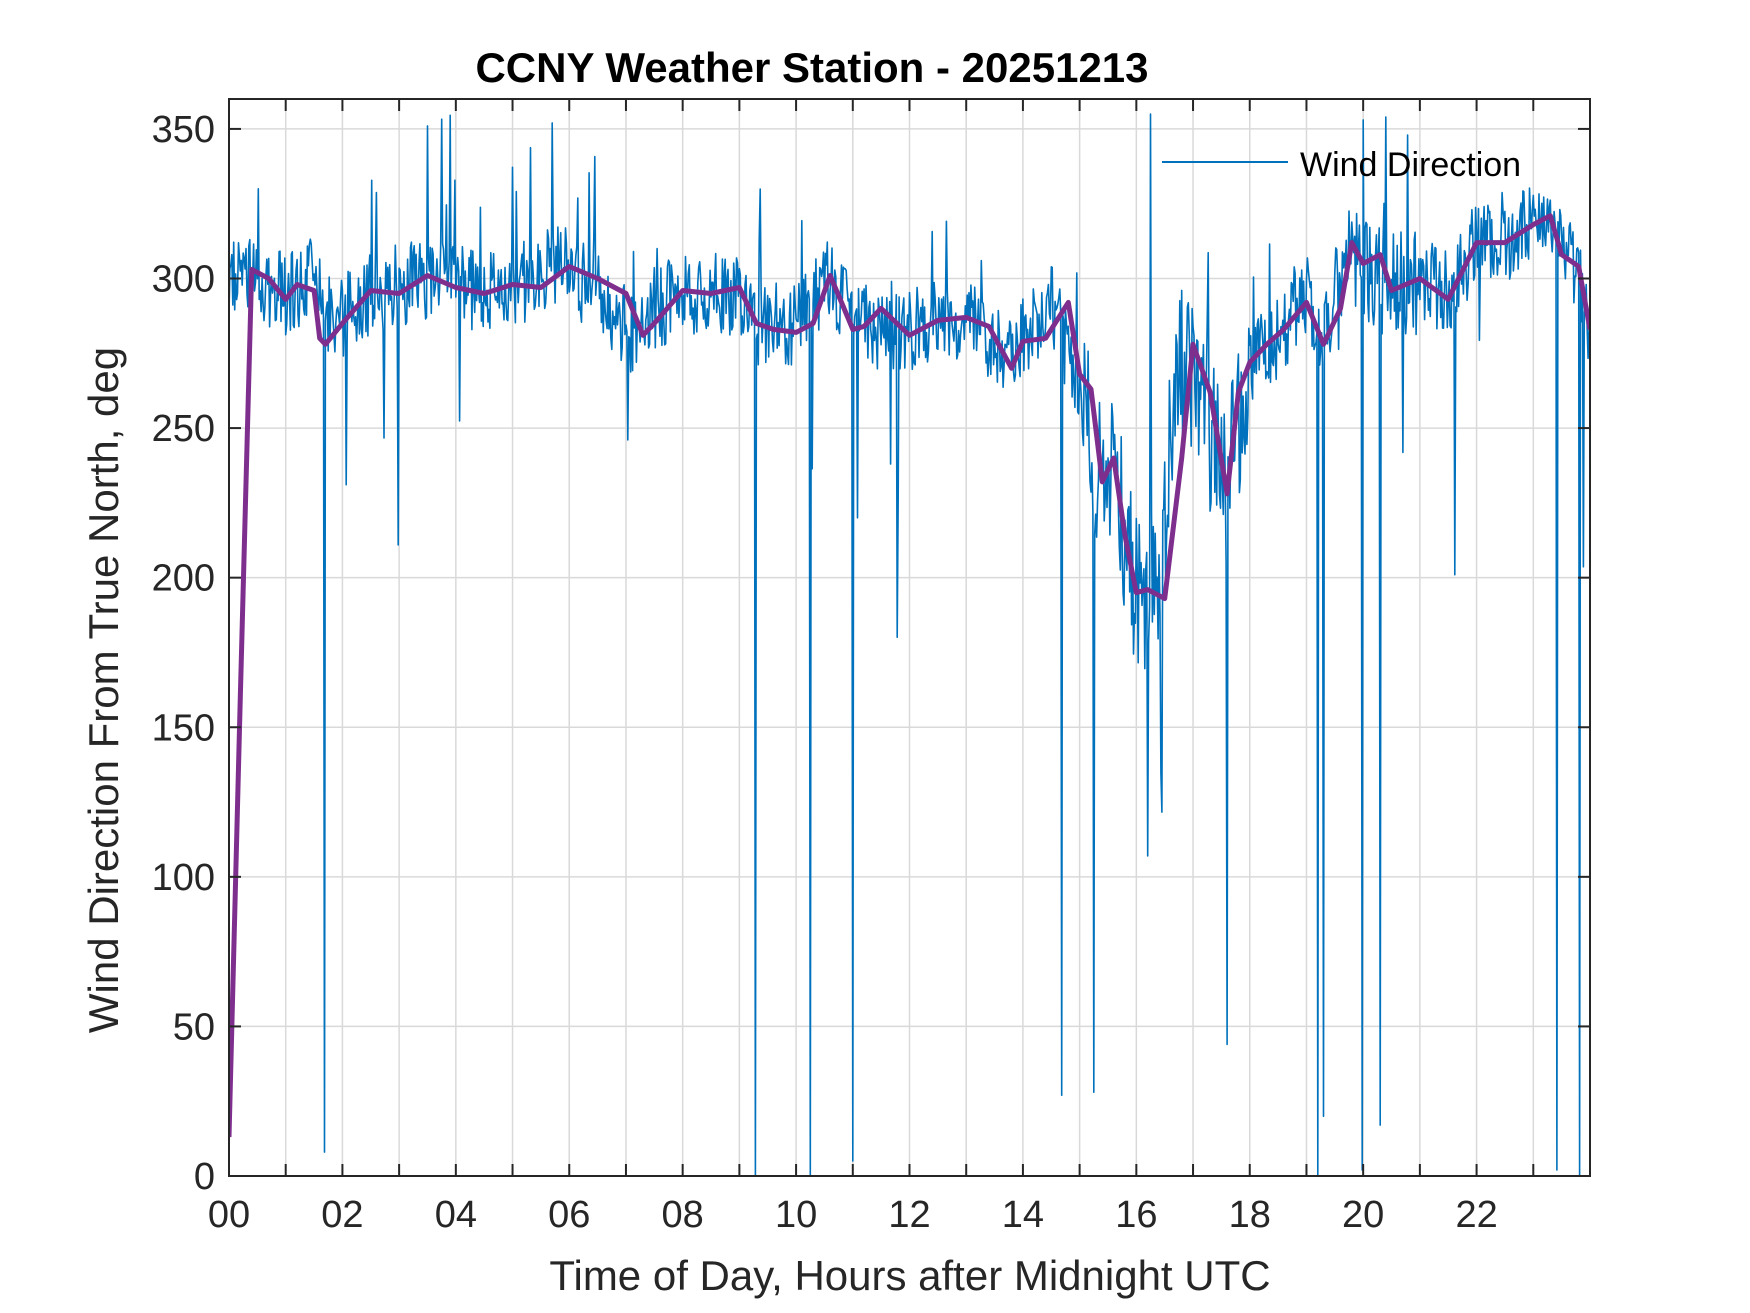 This screenshot has width=1750, height=1313. I want to click on y-axis-label: Wind Direction From True North, deg, so click(103, 690).